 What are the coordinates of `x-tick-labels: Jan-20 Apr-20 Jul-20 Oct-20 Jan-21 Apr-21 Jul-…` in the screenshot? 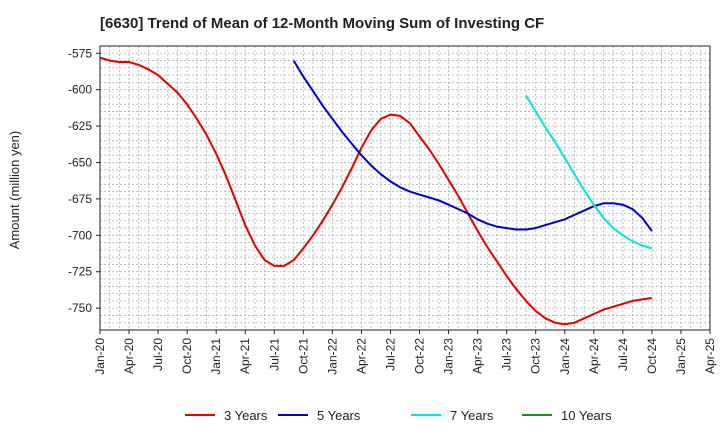 It's located at (405, 352).